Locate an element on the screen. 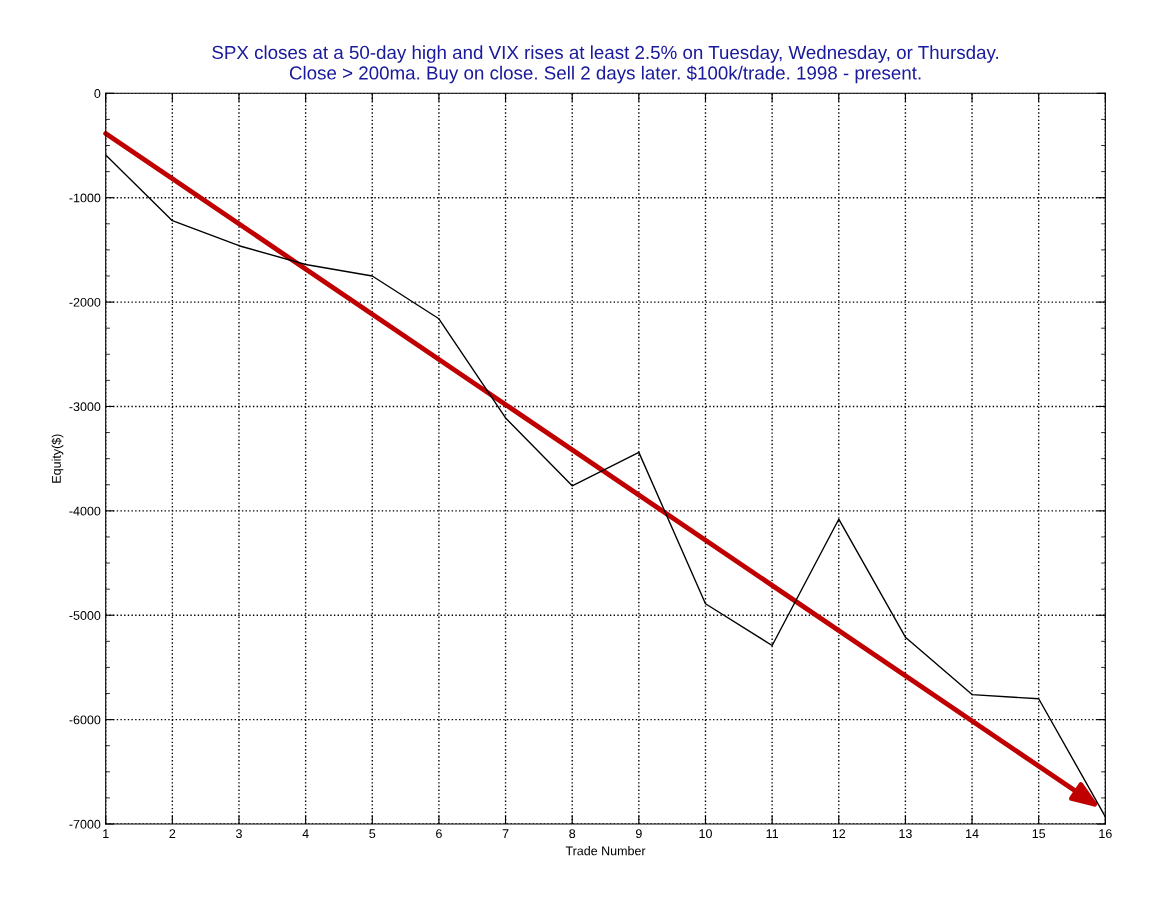 The image size is (1149, 906). y-tick-label: -5000 is located at coordinates (85, 615).